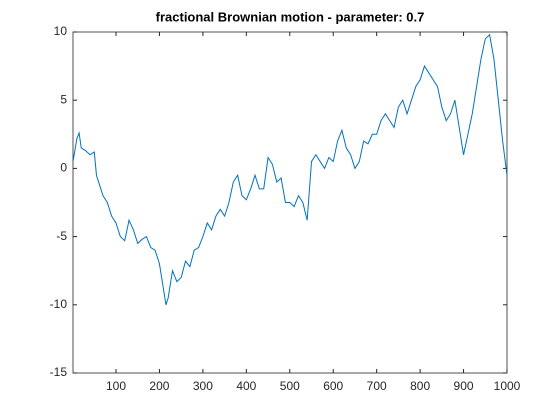 The image size is (560, 420). Describe the element at coordinates (59, 304) in the screenshot. I see `y-tick-label: -10` at that location.